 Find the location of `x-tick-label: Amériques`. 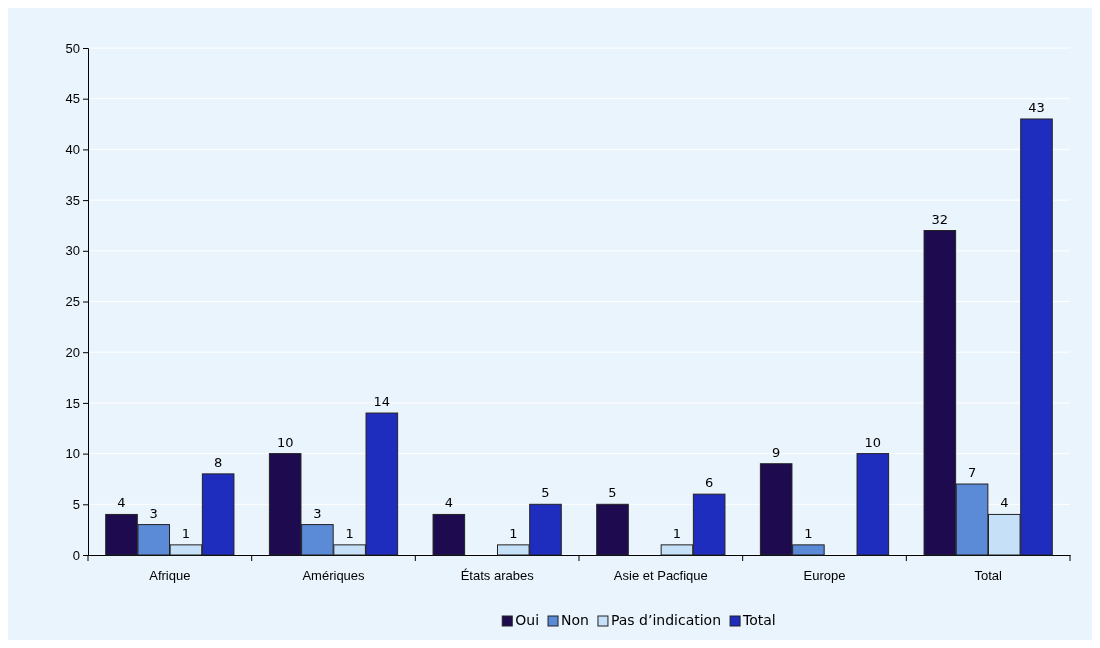

x-tick-label: Amériques is located at coordinates (334, 576).